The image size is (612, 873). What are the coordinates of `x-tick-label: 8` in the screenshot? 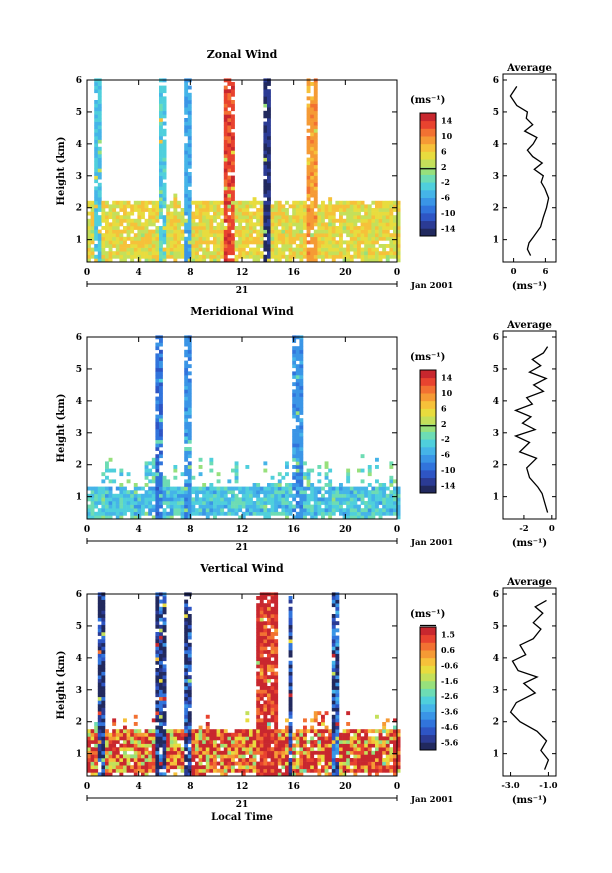 It's located at (190, 530).